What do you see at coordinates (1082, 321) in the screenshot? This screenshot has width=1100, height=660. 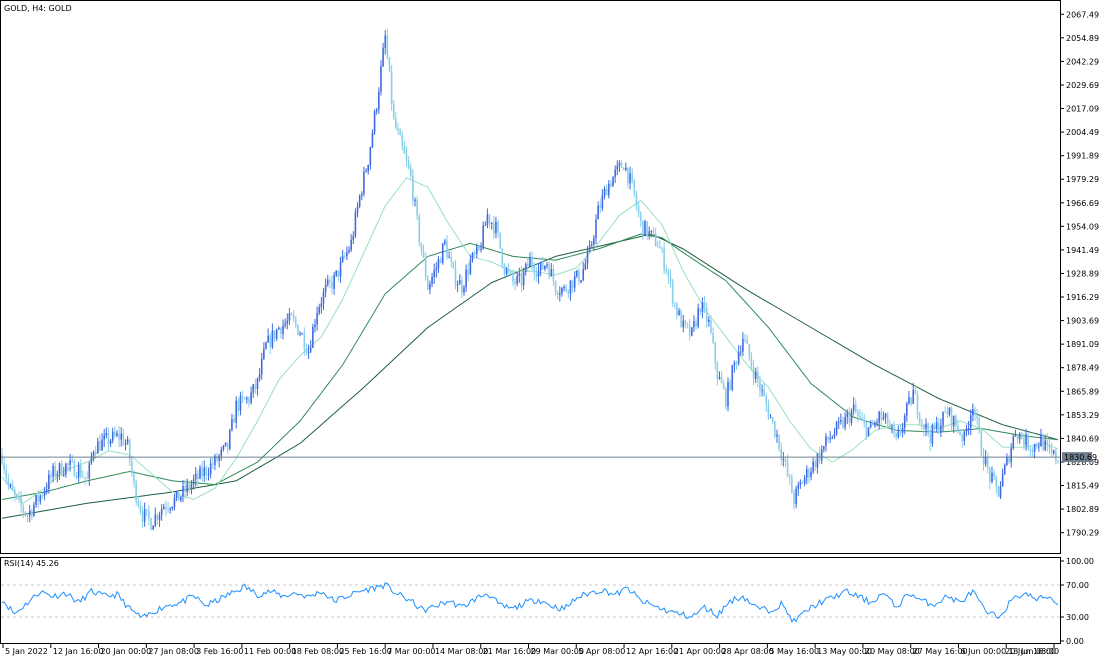 I see `price-tick-label: 1903.69` at bounding box center [1082, 321].